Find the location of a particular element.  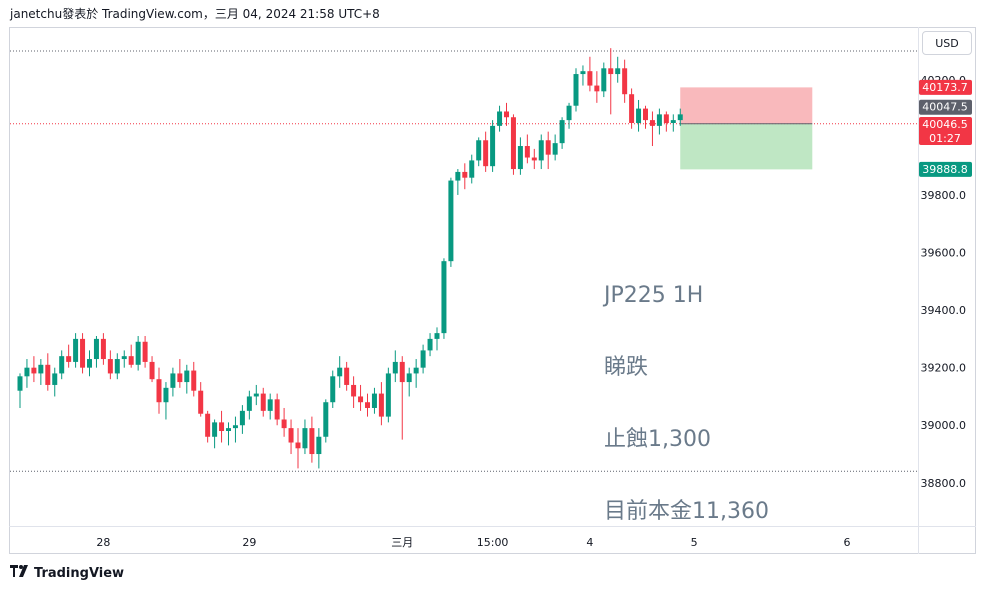

price-axis-separator is located at coordinates (918, 290).